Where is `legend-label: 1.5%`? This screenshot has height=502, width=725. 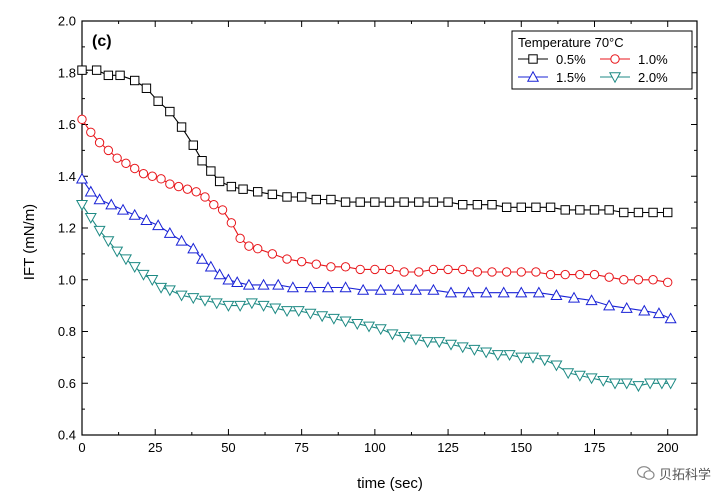 legend-label: 1.5% is located at coordinates (571, 77).